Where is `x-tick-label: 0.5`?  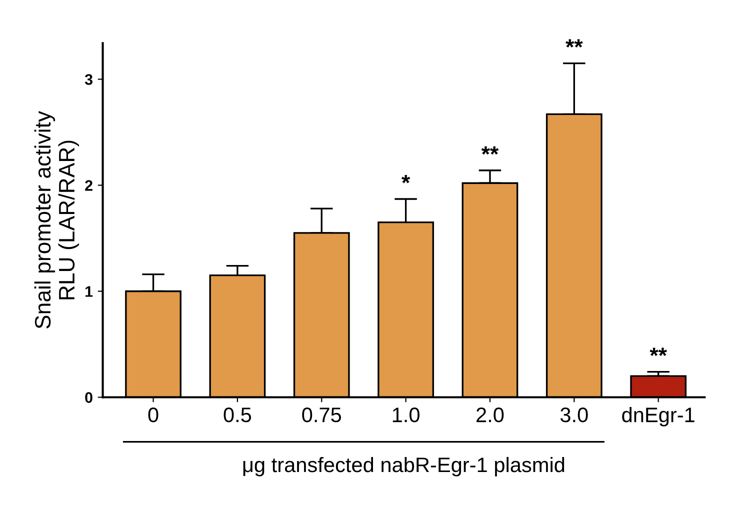
x-tick-label: 0.5 is located at coordinates (238, 415).